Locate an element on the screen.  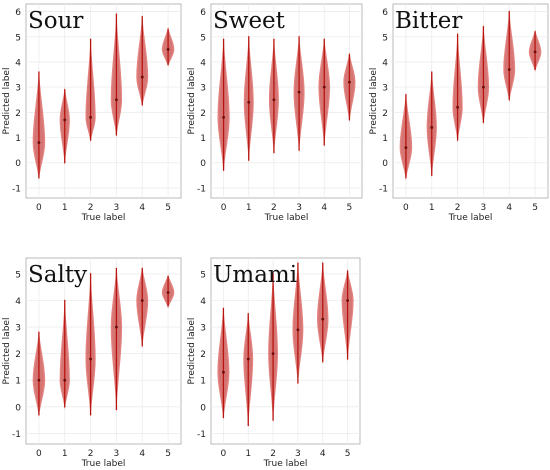
panel-title: Umami is located at coordinates (255, 275).